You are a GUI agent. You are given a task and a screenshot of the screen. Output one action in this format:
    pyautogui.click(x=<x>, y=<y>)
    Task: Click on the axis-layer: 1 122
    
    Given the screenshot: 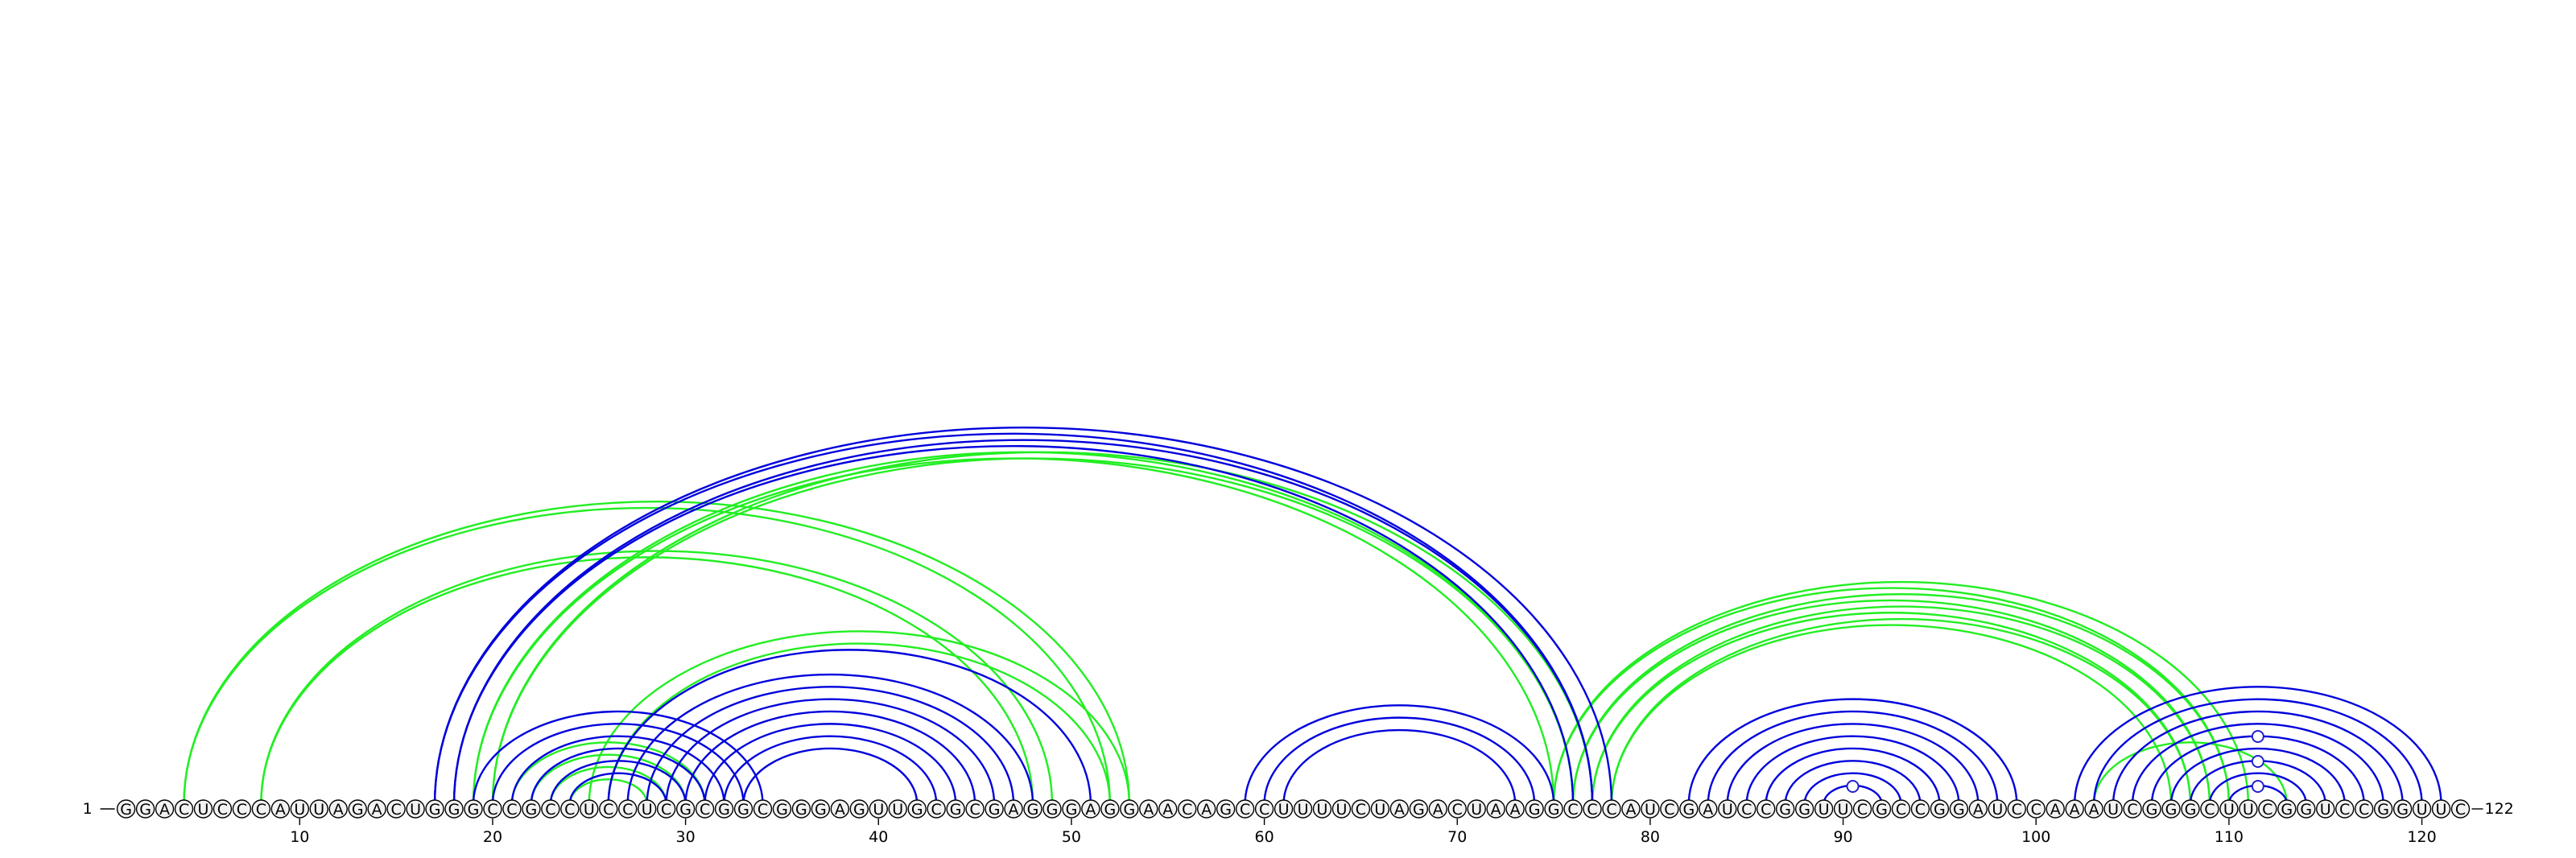 What is the action you would take?
    pyautogui.click(x=1298, y=809)
    